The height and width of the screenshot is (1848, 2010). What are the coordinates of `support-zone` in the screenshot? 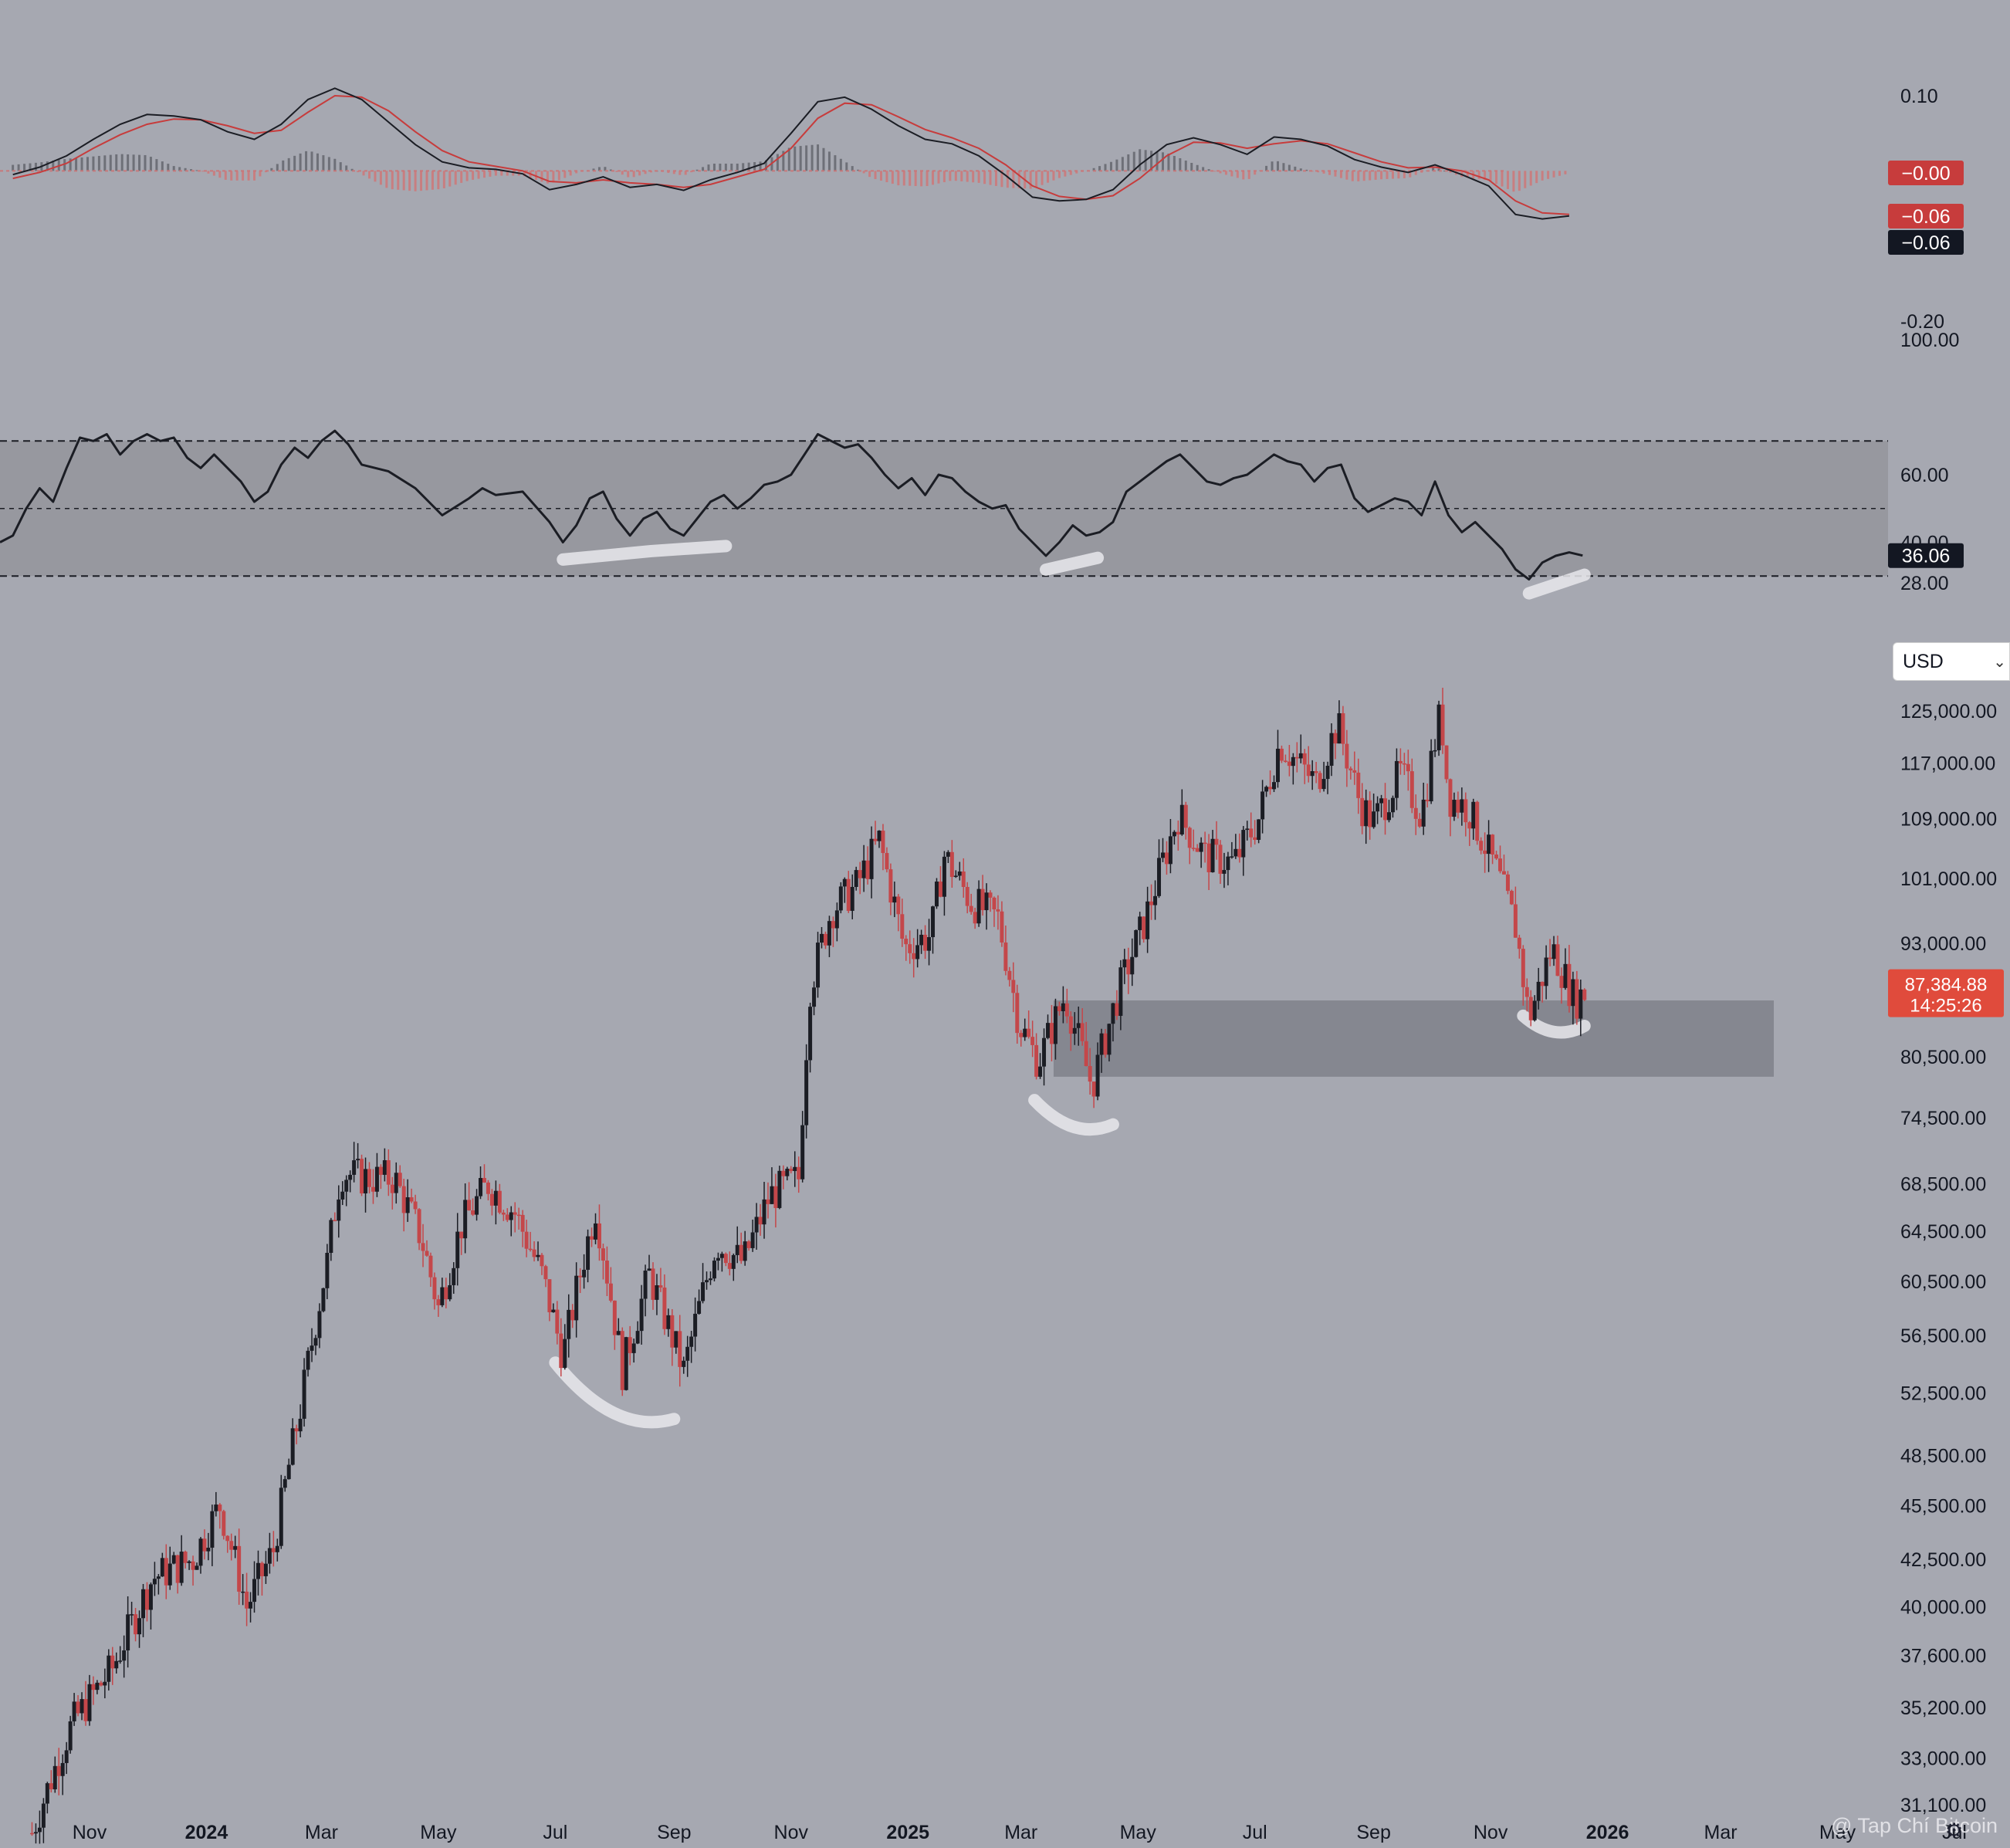 It's located at (1414, 1038).